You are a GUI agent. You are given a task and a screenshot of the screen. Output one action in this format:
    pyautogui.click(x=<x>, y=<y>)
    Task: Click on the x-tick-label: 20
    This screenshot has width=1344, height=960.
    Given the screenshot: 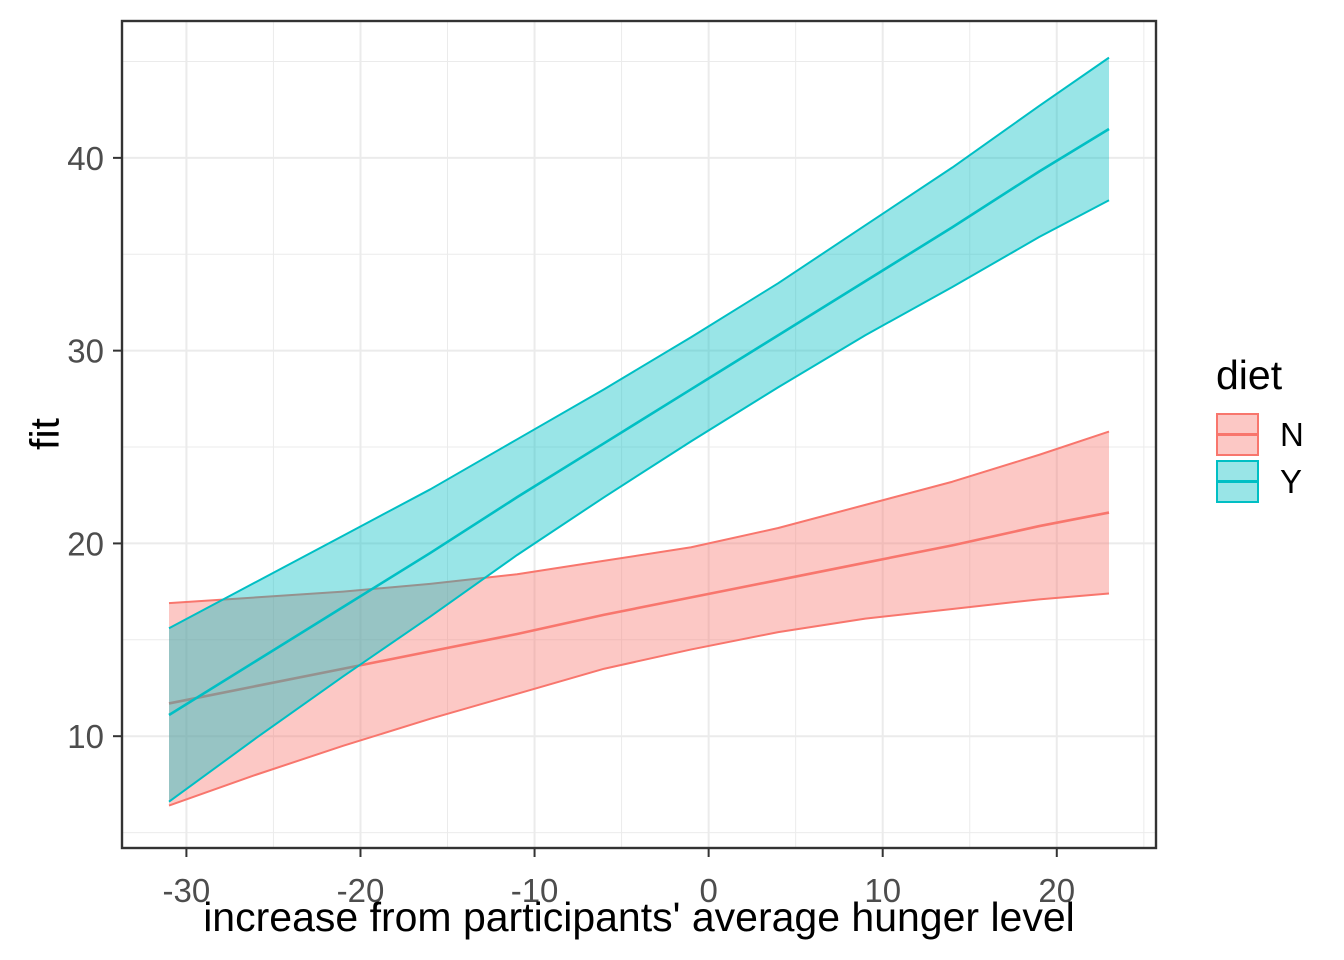 What is the action you would take?
    pyautogui.click(x=1056, y=890)
    